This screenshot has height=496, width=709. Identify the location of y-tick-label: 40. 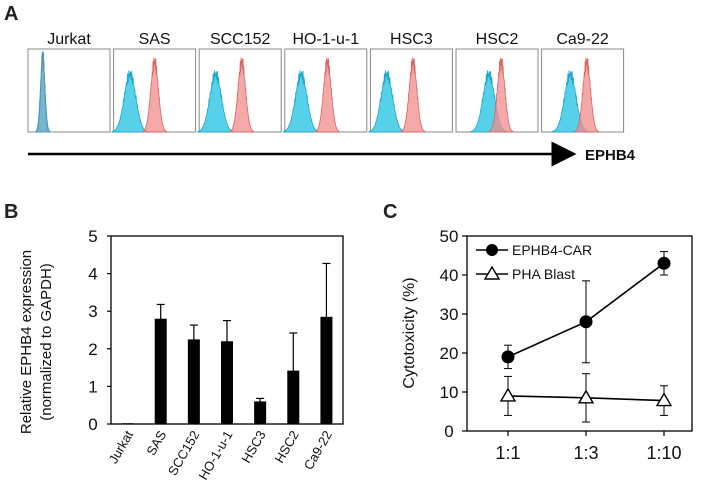
(449, 275).